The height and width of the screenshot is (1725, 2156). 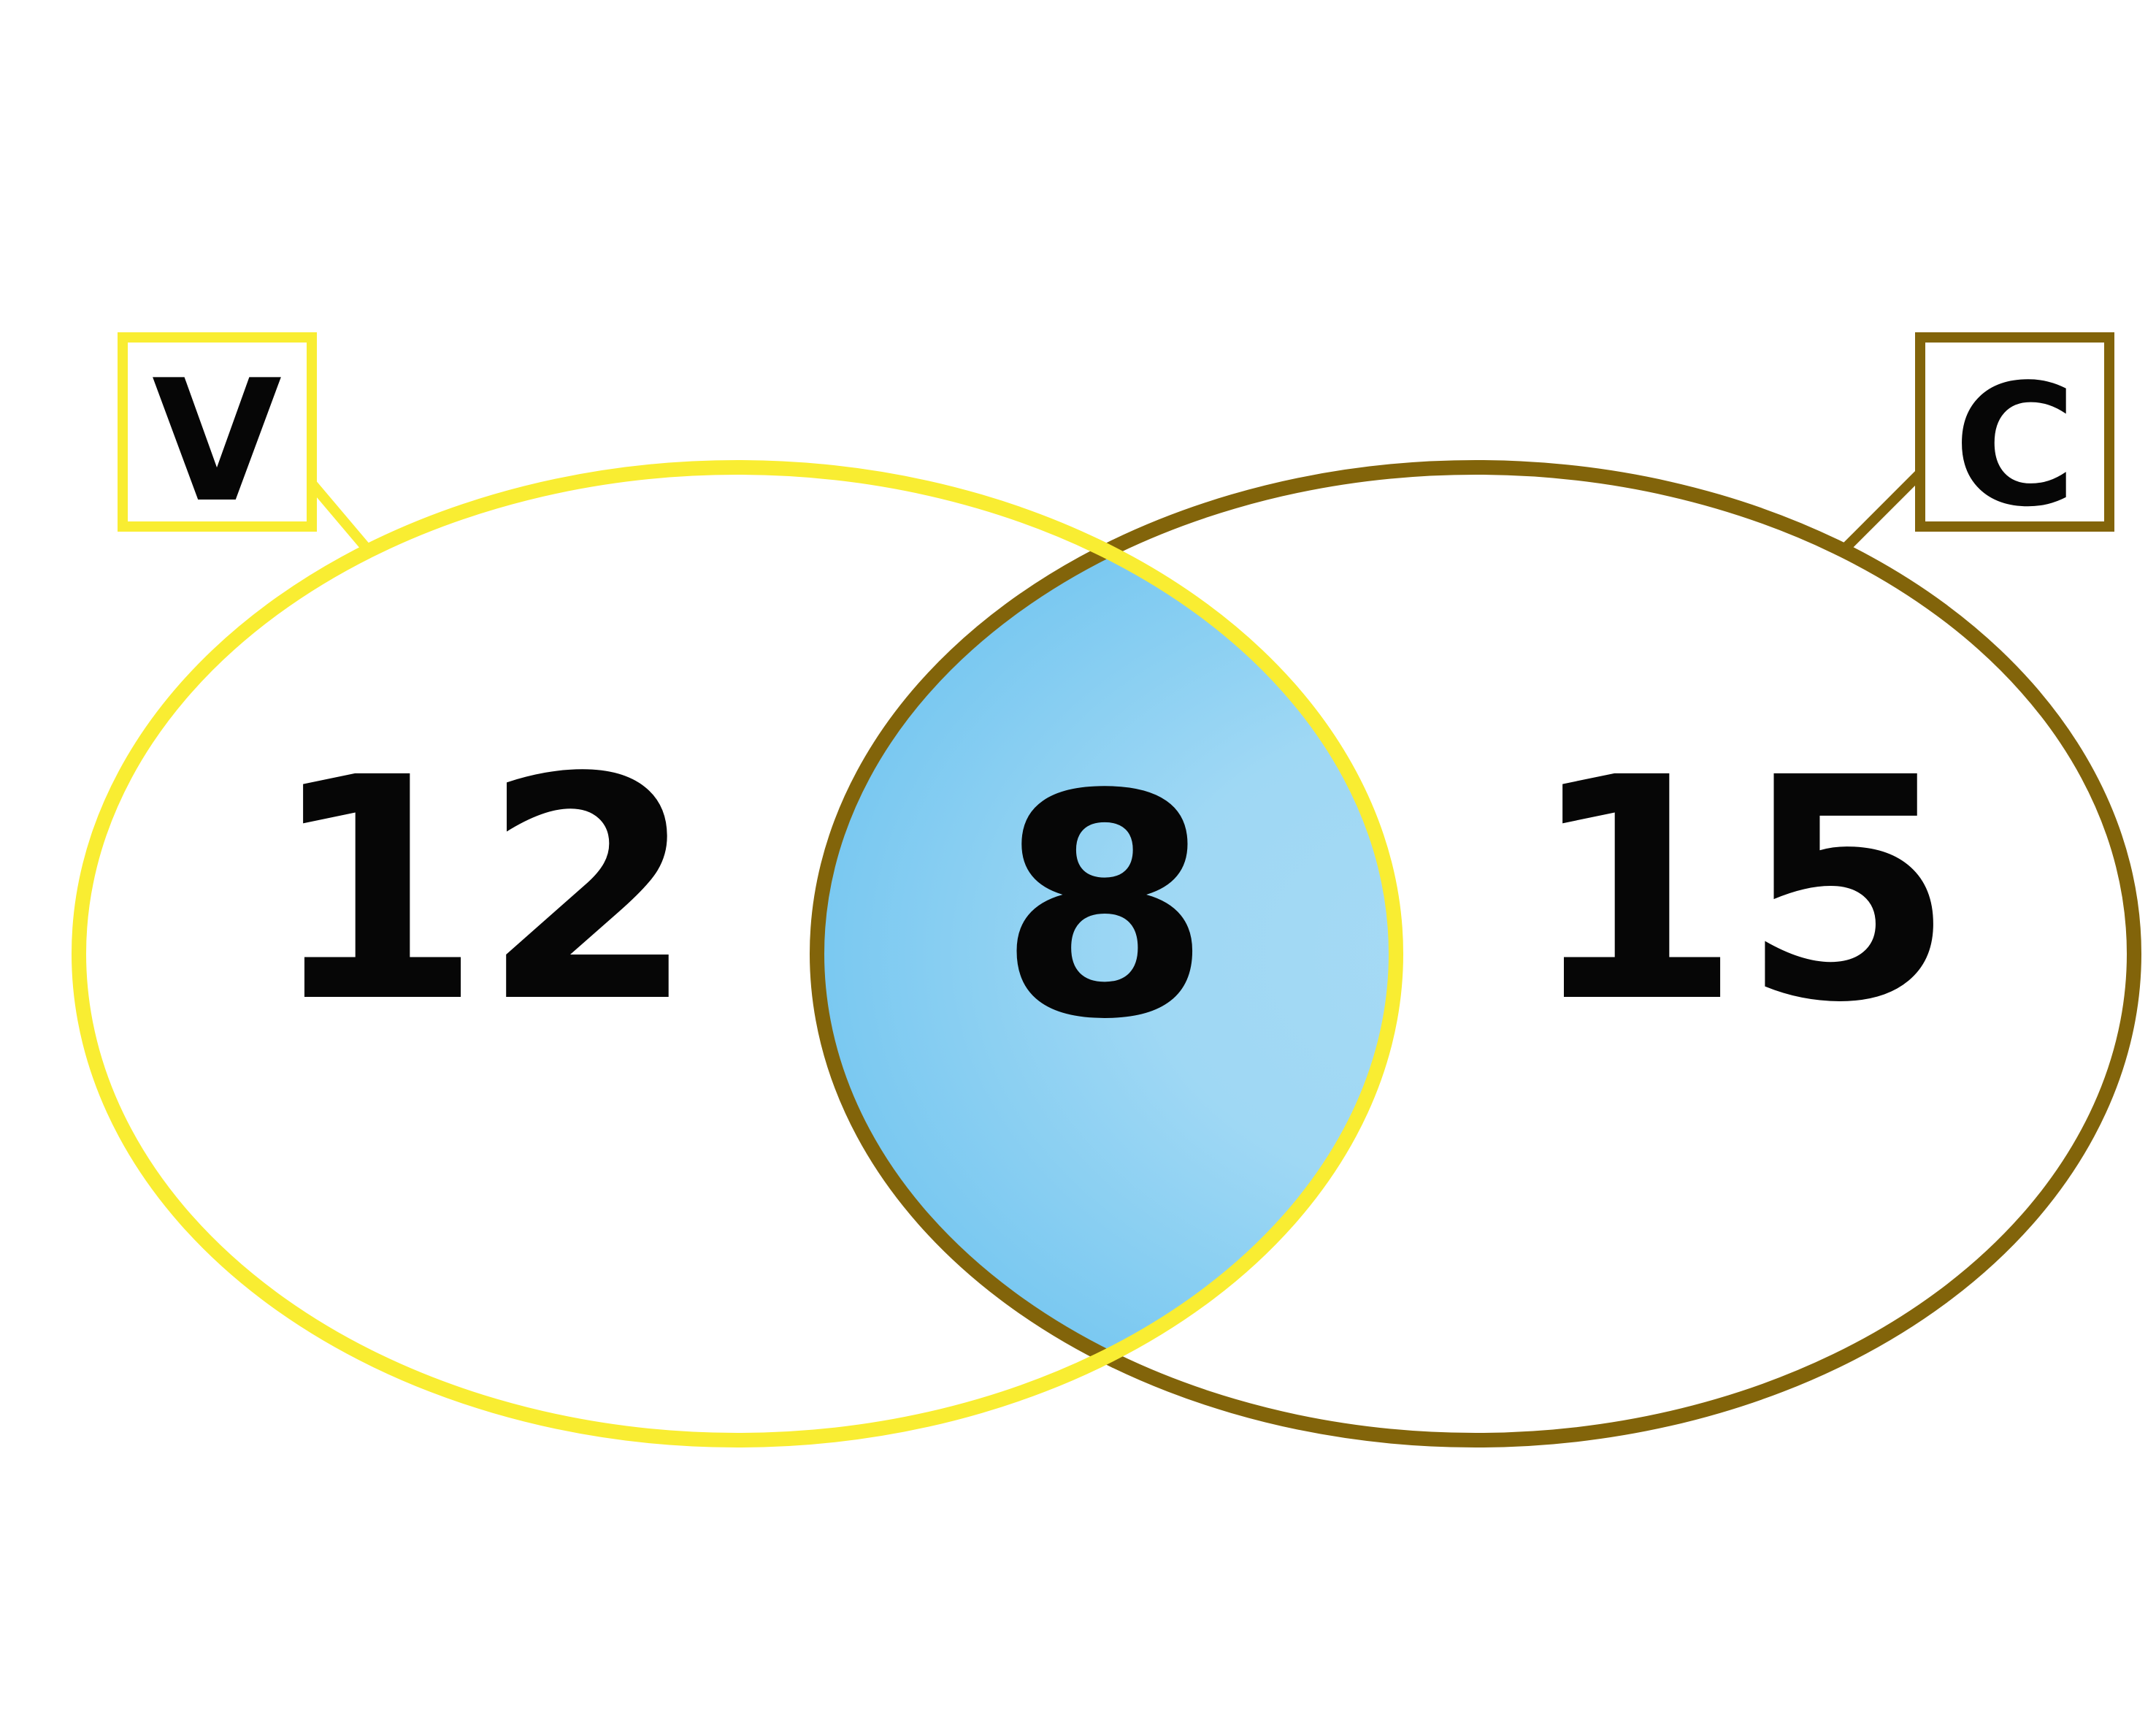 What do you see at coordinates (1881, 512) in the screenshot?
I see `set-c-connector` at bounding box center [1881, 512].